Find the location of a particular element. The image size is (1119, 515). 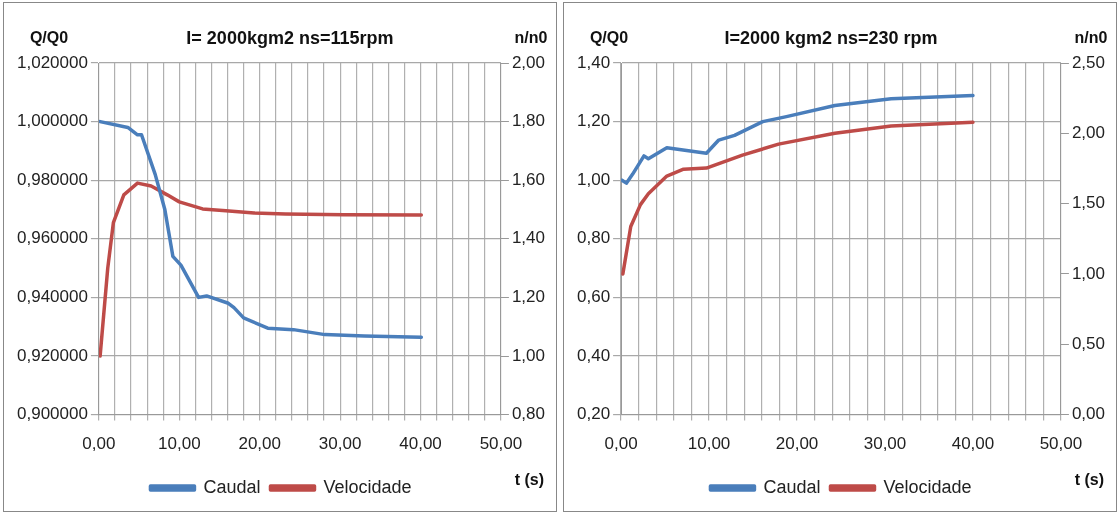

y-tick-label: 0,960000 is located at coordinates (52, 238).